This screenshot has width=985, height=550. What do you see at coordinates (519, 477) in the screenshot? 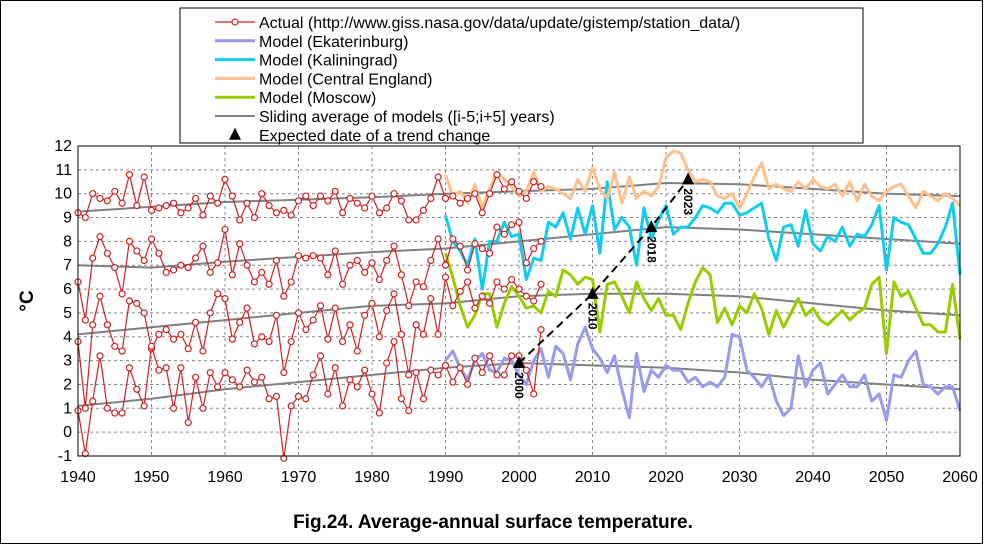
I see `x-tick-label: 2000` at bounding box center [519, 477].